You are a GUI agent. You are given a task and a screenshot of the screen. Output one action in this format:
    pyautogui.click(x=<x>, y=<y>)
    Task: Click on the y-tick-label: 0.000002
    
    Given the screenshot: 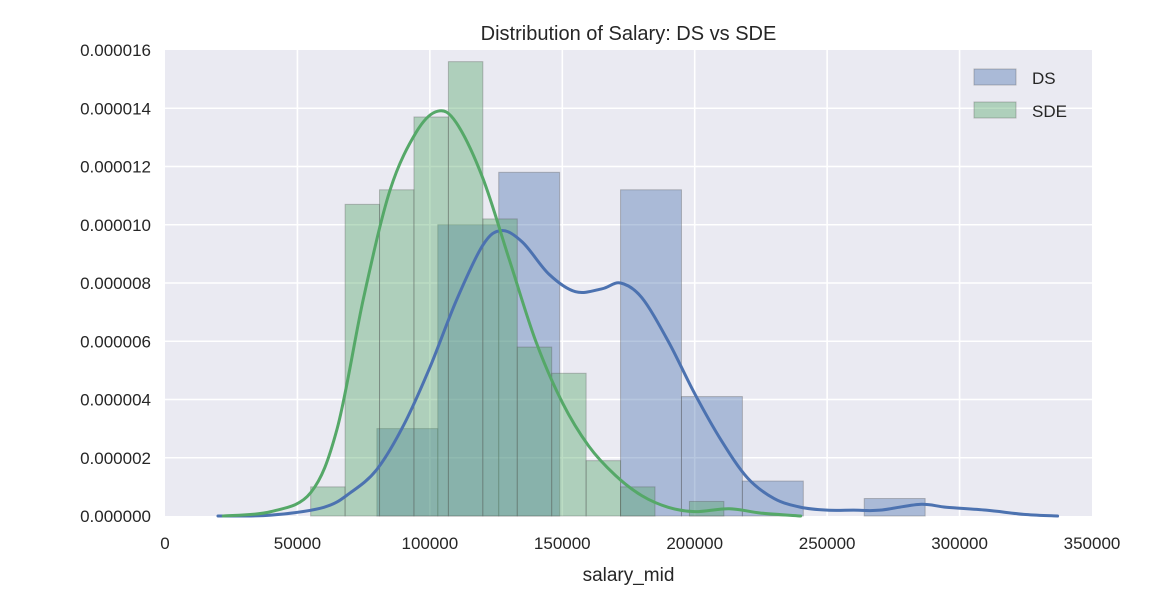 What is the action you would take?
    pyautogui.click(x=115, y=458)
    